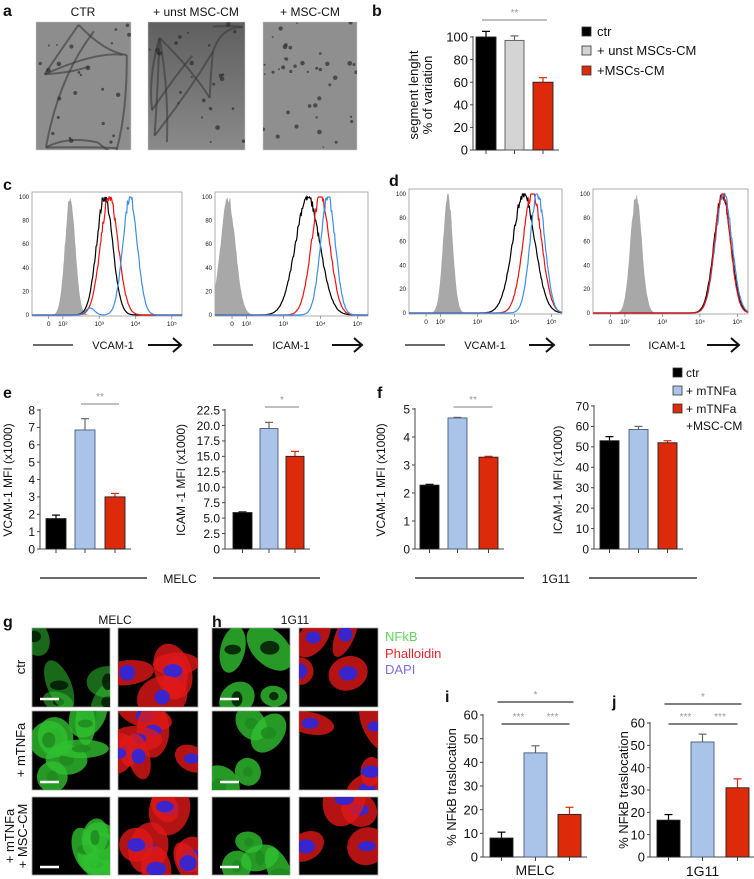 The width and height of the screenshot is (754, 879). Describe the element at coordinates (209, 426) in the screenshot. I see `y-tick-label: 20.0` at that location.